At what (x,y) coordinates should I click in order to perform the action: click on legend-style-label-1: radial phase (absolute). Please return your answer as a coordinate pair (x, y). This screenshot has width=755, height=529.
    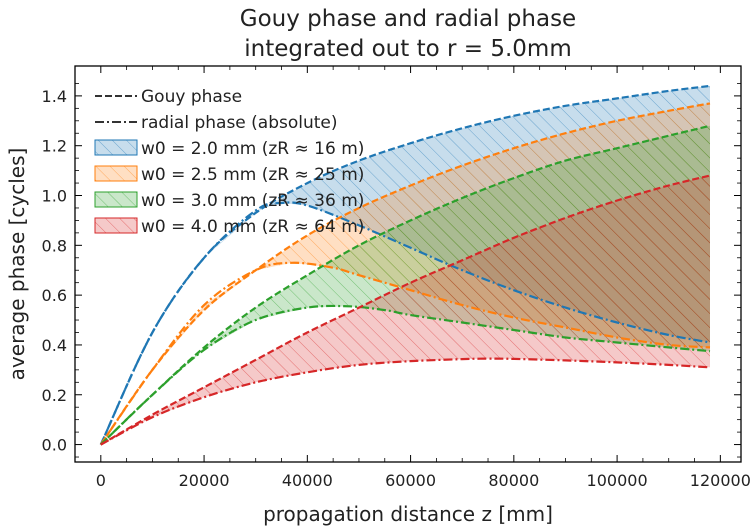
    Looking at the image, I should click on (239, 123).